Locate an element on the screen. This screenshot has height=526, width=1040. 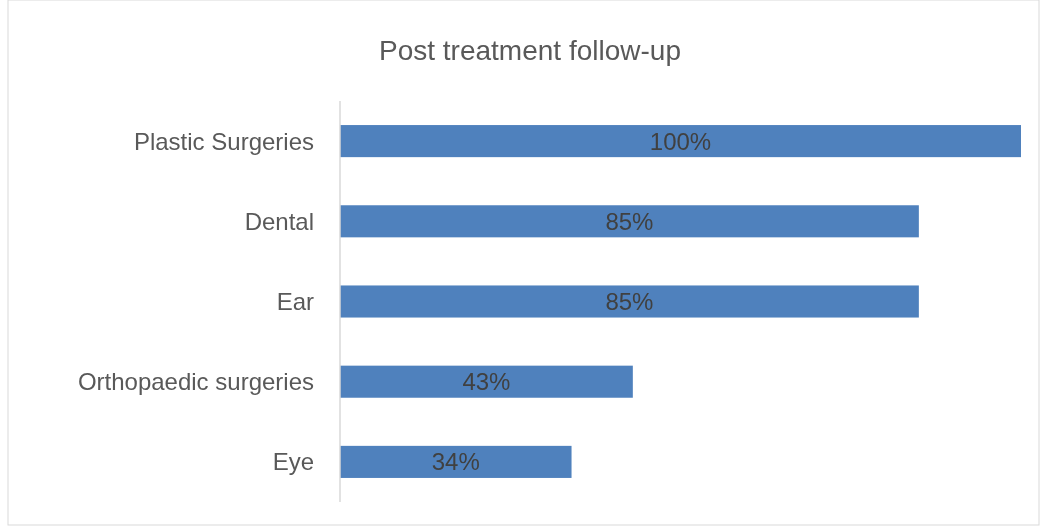
data-label: 100% is located at coordinates (680, 141).